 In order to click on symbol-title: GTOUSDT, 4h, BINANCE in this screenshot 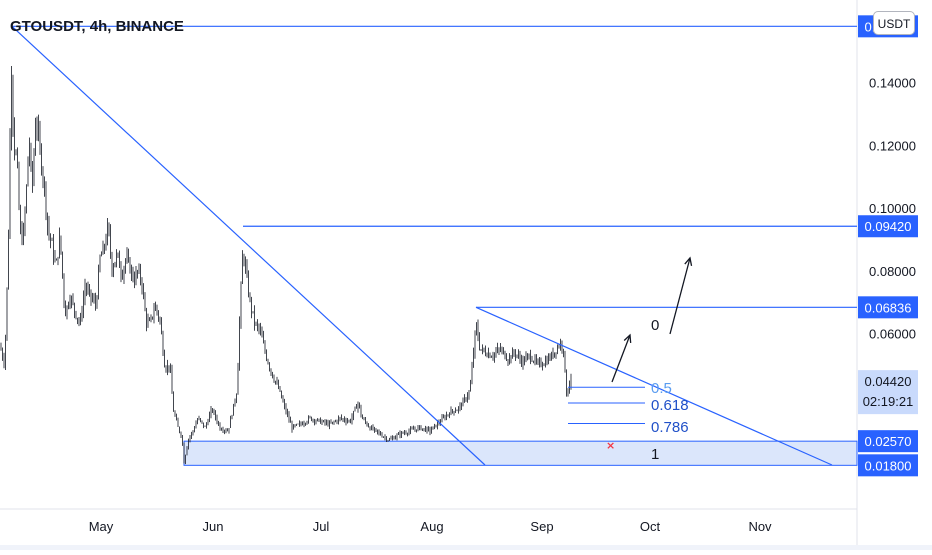, I will do `click(97, 26)`.